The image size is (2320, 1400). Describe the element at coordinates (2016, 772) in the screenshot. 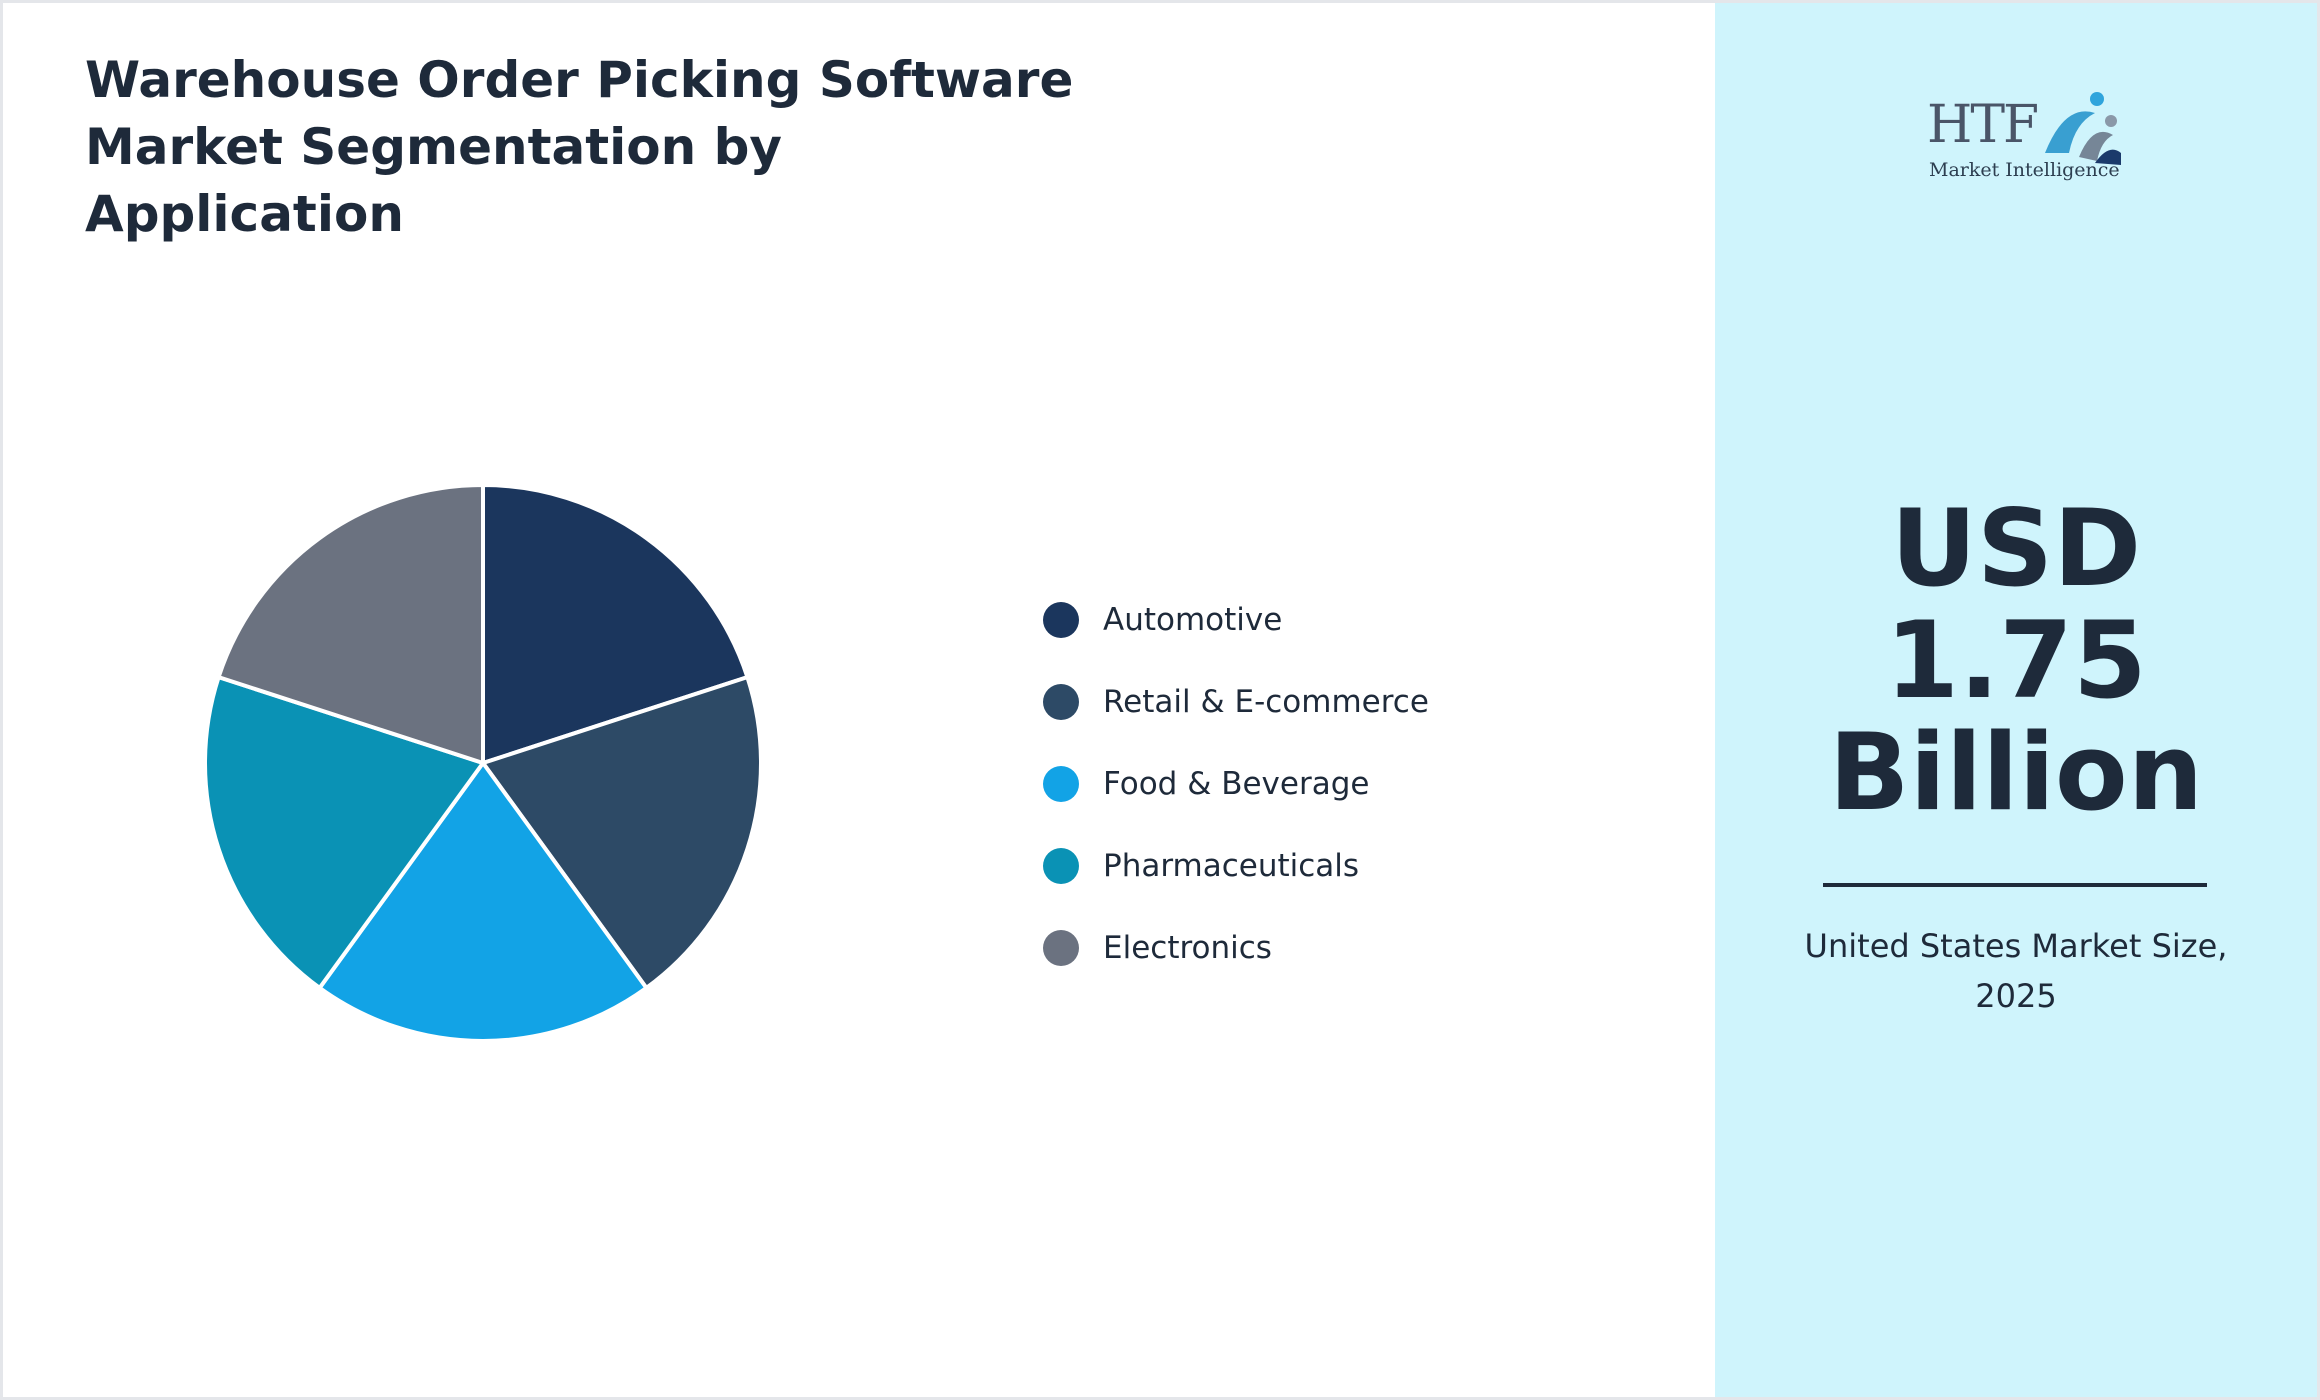

I see `market-value-unit: Billion` at that location.